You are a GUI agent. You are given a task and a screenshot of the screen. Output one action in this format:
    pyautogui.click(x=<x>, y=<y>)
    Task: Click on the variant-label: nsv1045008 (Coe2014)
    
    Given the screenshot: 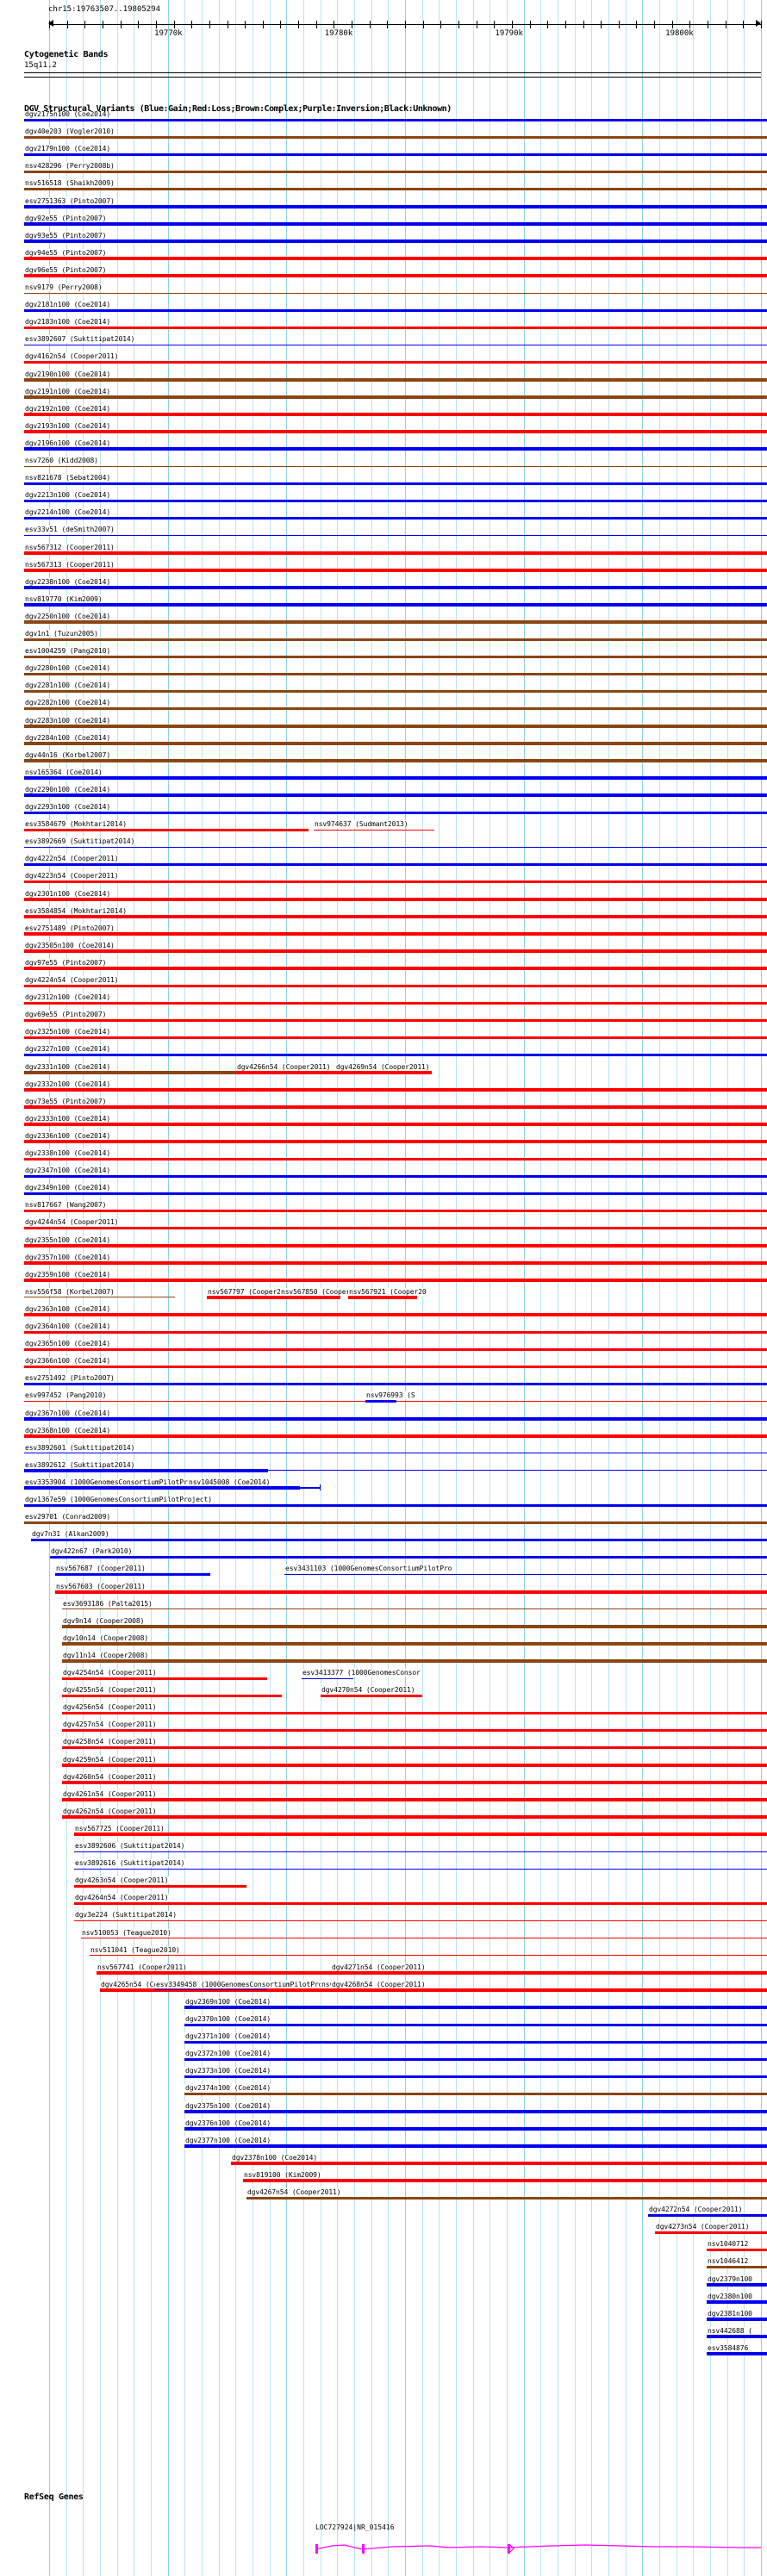 What is the action you would take?
    pyautogui.click(x=229, y=1482)
    